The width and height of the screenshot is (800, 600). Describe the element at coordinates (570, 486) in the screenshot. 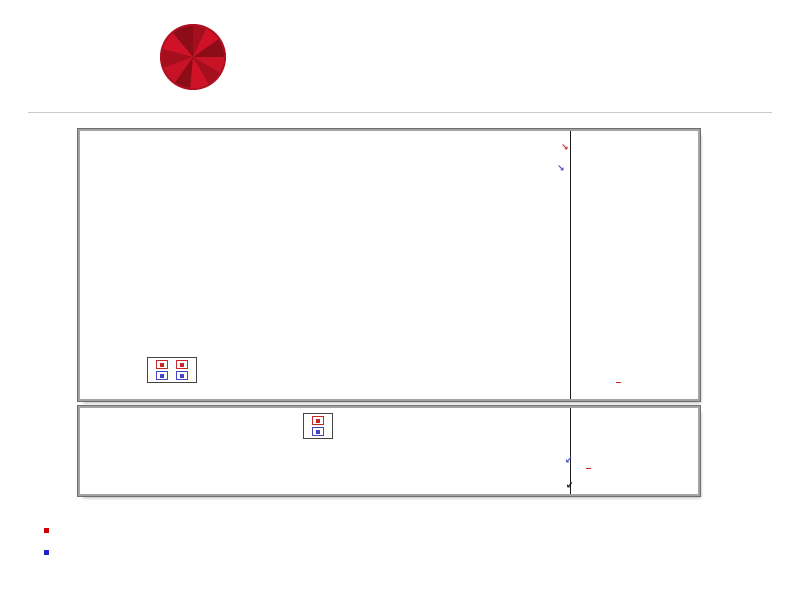

I see `black-cursor-arrow-icon: ↙` at that location.